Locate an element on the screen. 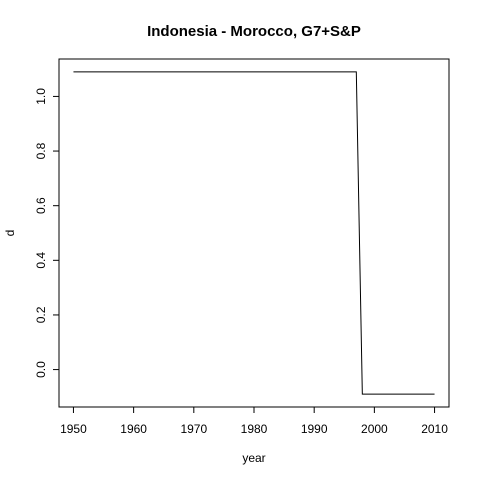 This screenshot has width=480, height=480. x-axis: 1950 1960 1970 1980 1990 2000 2010 is located at coordinates (254, 421).